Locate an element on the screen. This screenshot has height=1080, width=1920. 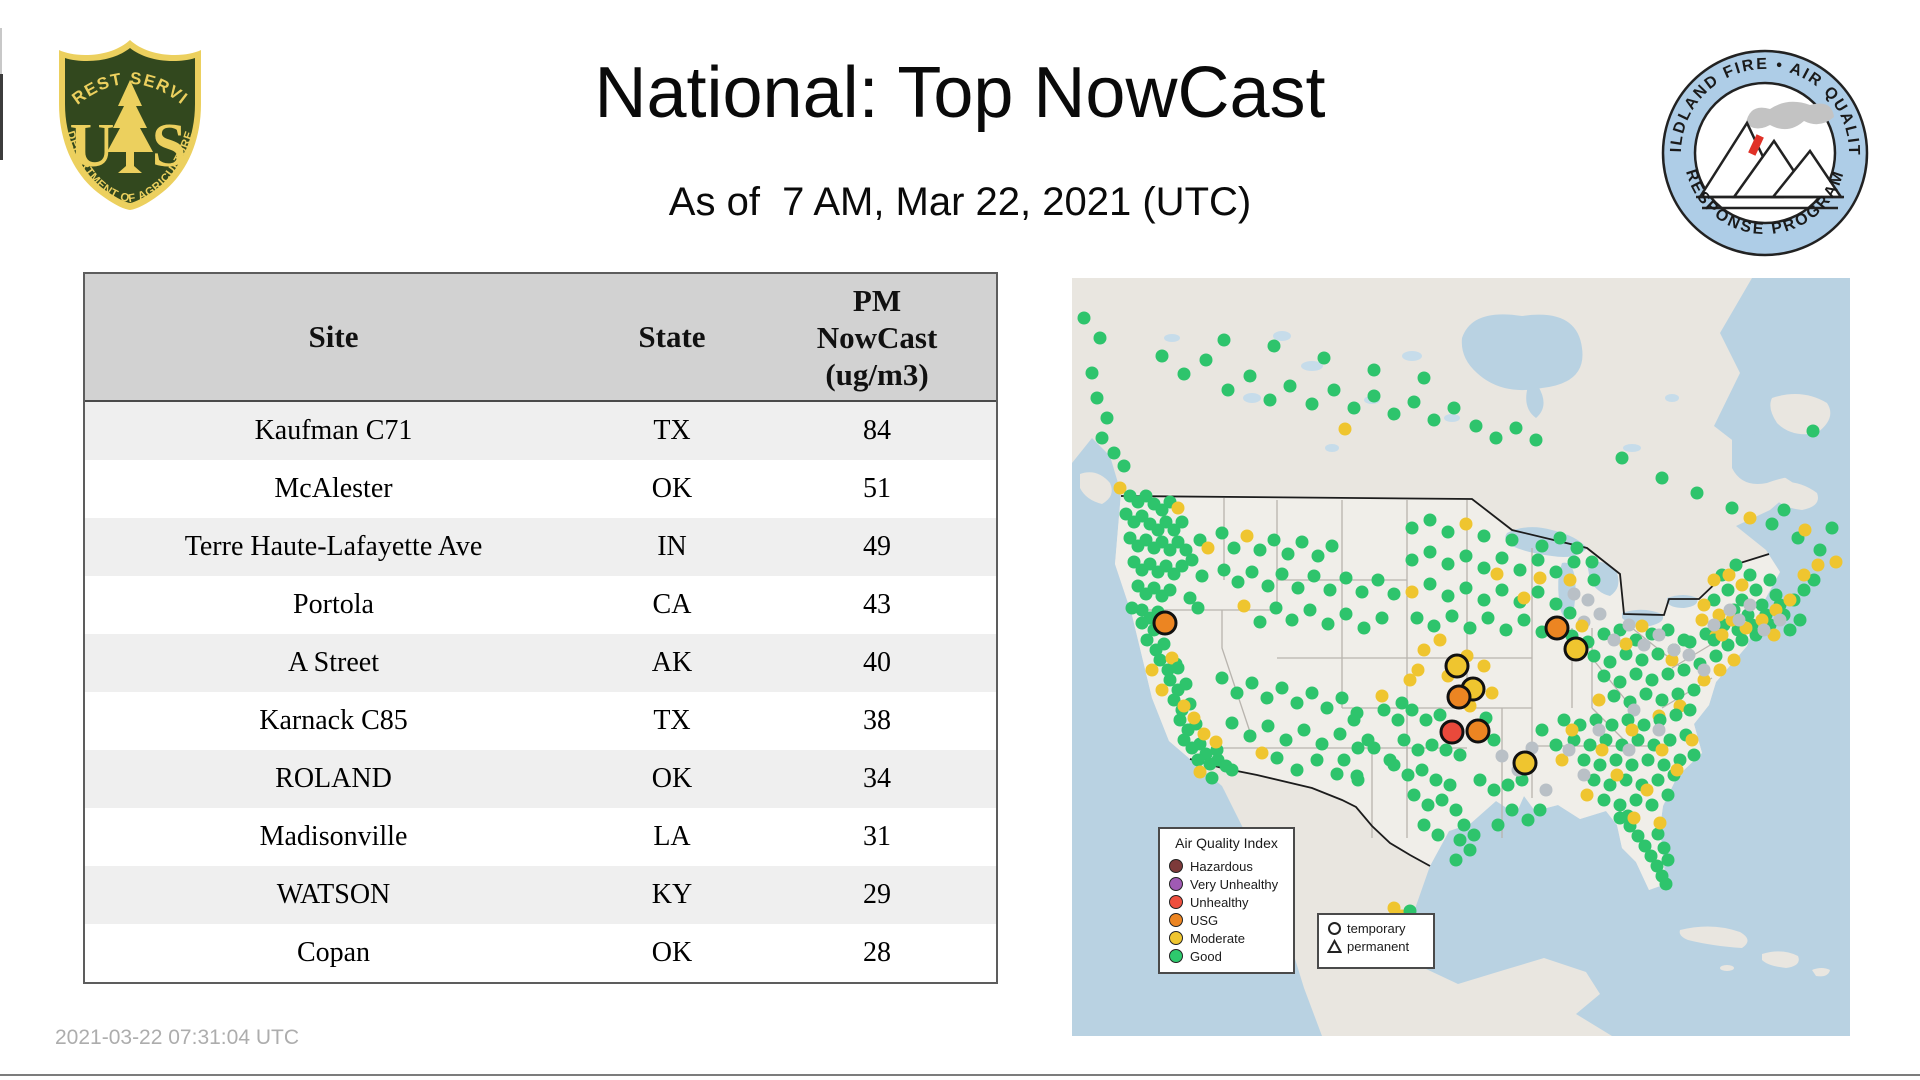
marker-type-legend: temporary permanent is located at coordinates (1376, 941).